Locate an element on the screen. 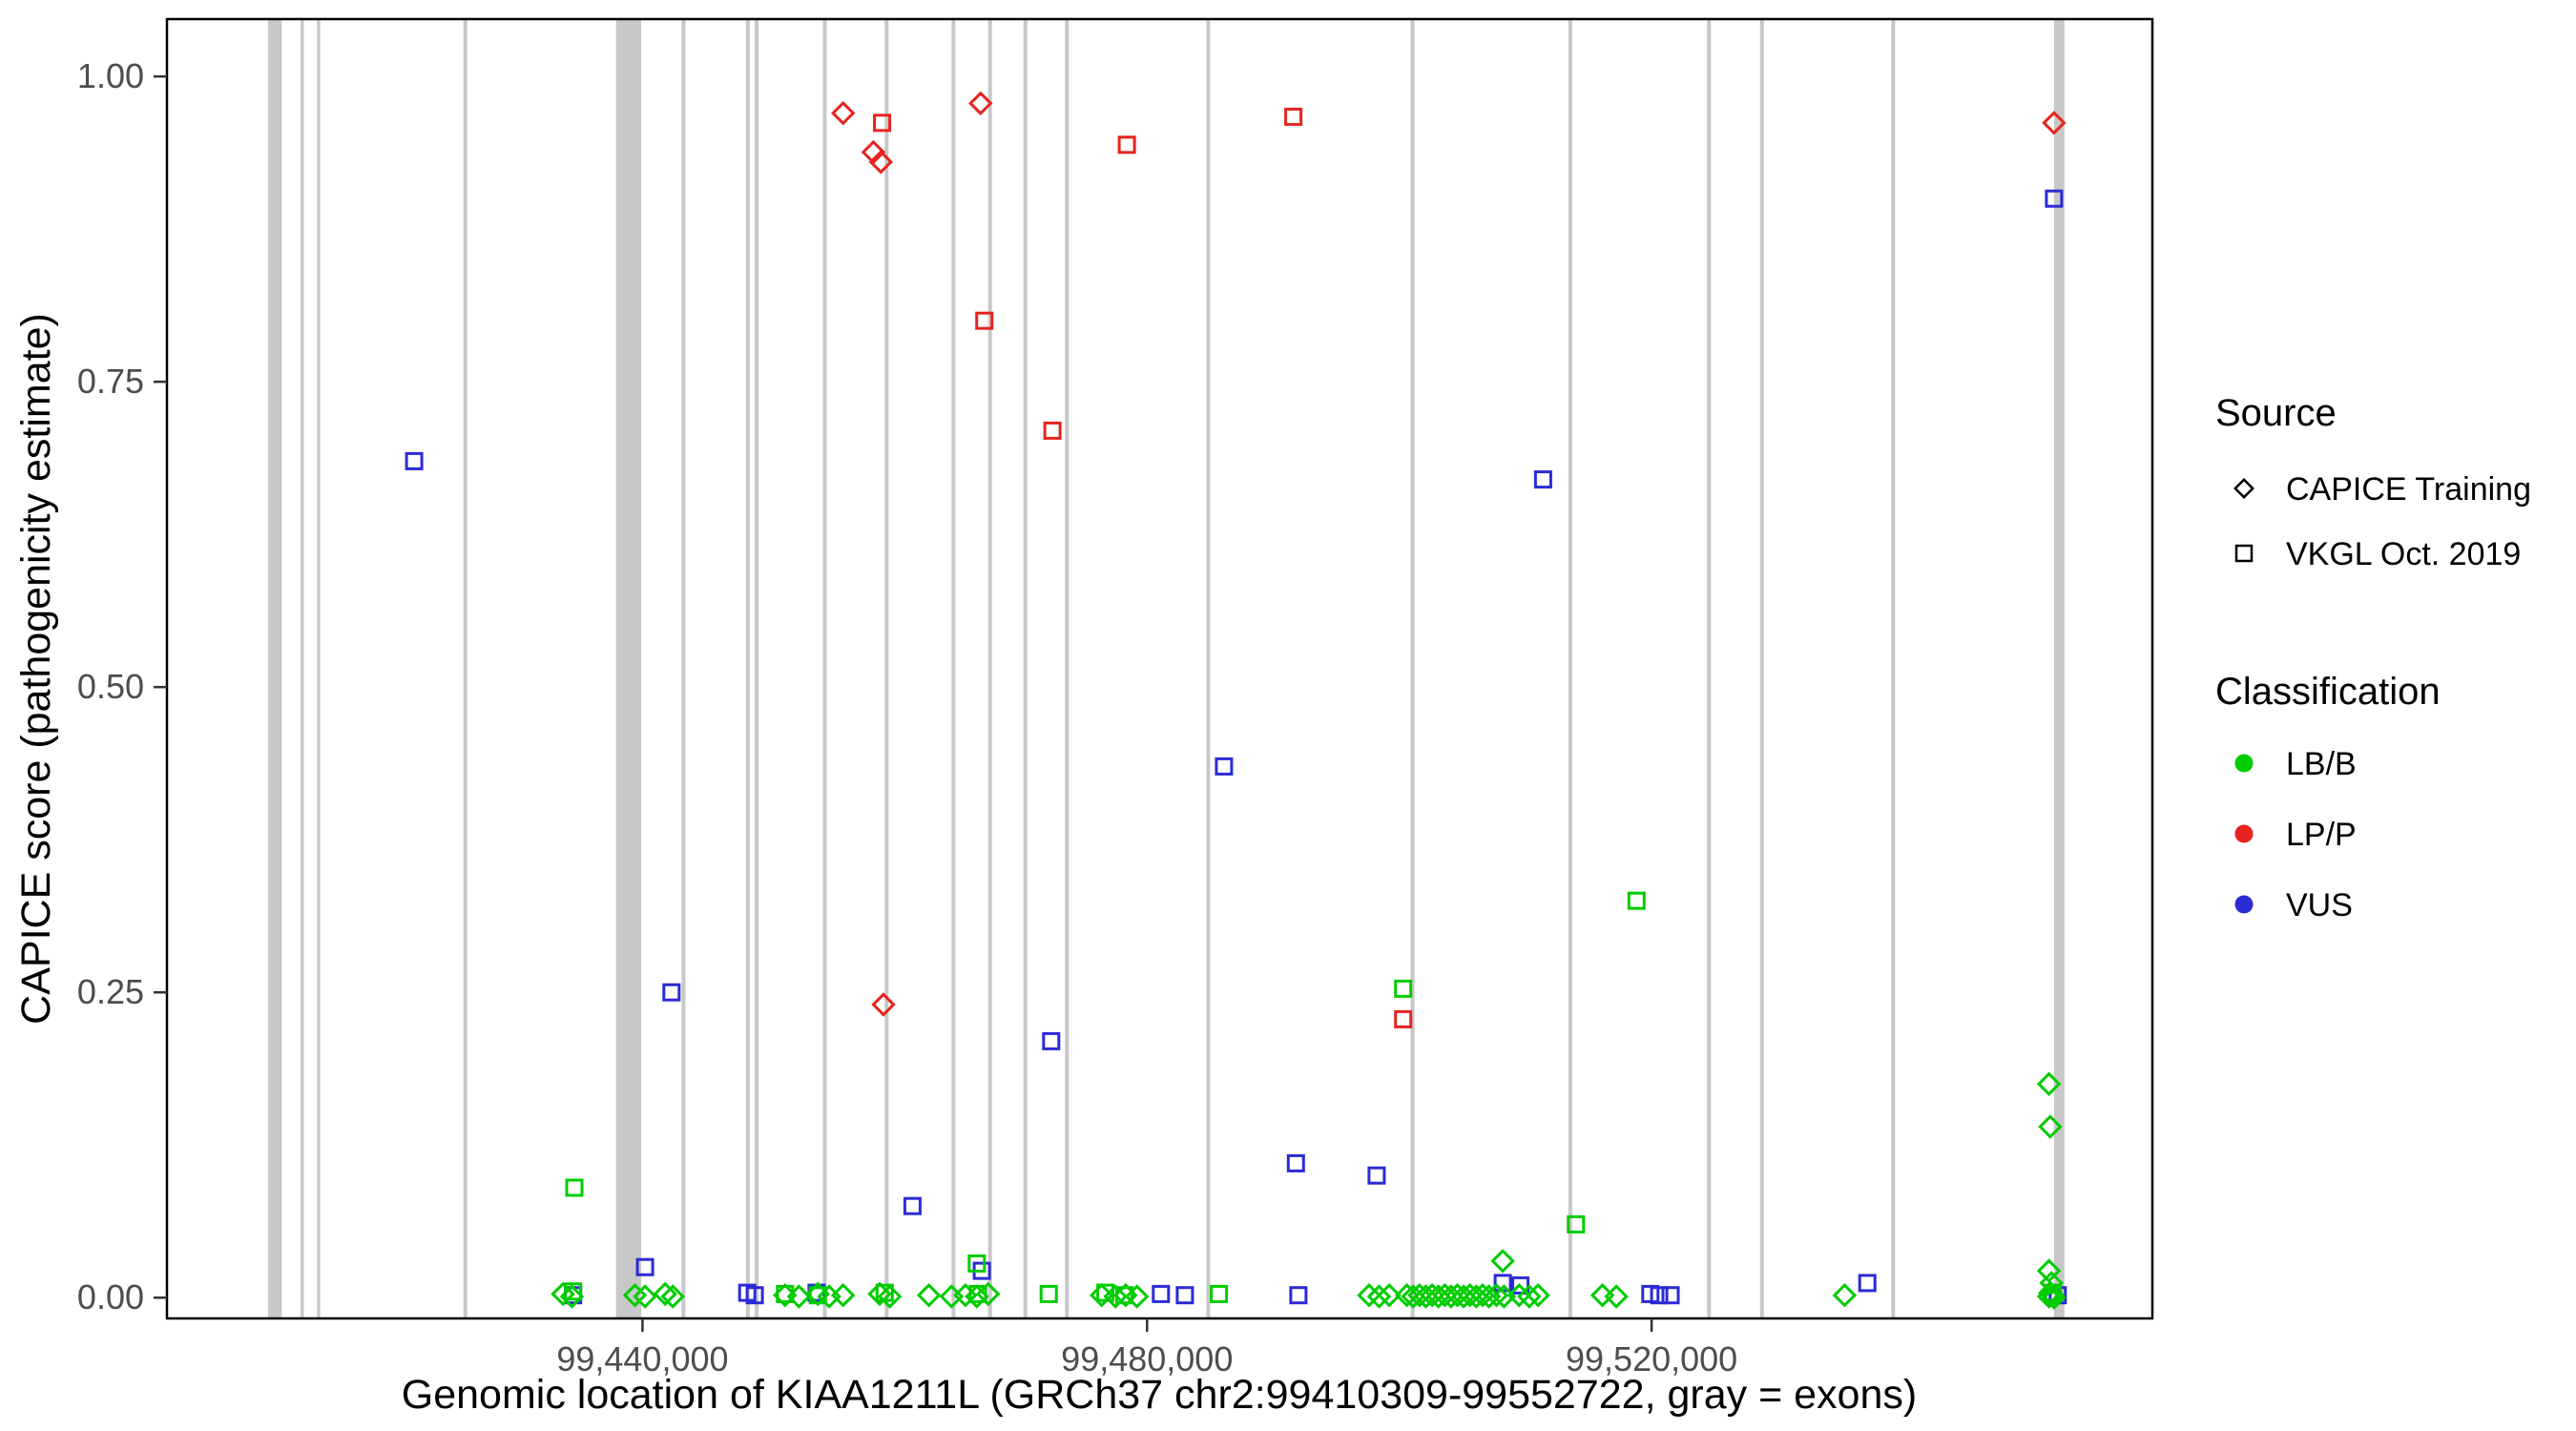 The width and height of the screenshot is (2576, 1431). lpp-color-swatch is located at coordinates (2244, 833).